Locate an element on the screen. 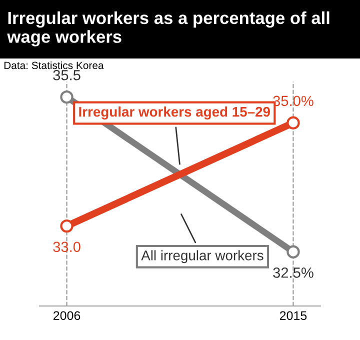 The width and height of the screenshot is (360, 340). x-tick-label: 2006 is located at coordinates (67, 315).